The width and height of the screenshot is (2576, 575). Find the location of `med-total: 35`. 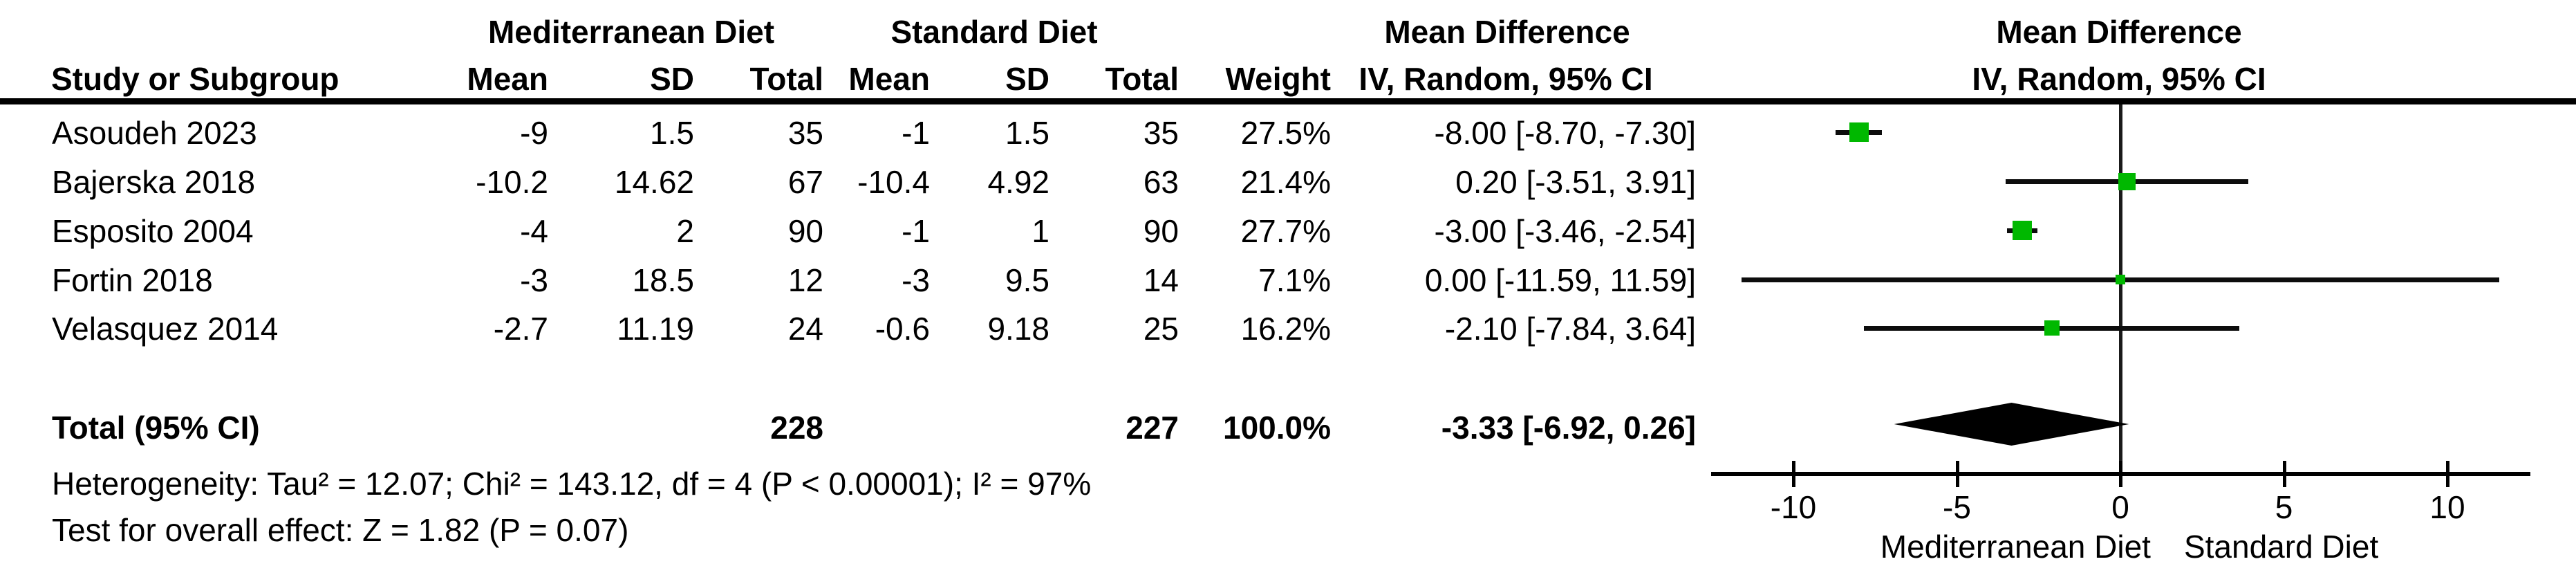

med-total: 35 is located at coordinates (805, 133).